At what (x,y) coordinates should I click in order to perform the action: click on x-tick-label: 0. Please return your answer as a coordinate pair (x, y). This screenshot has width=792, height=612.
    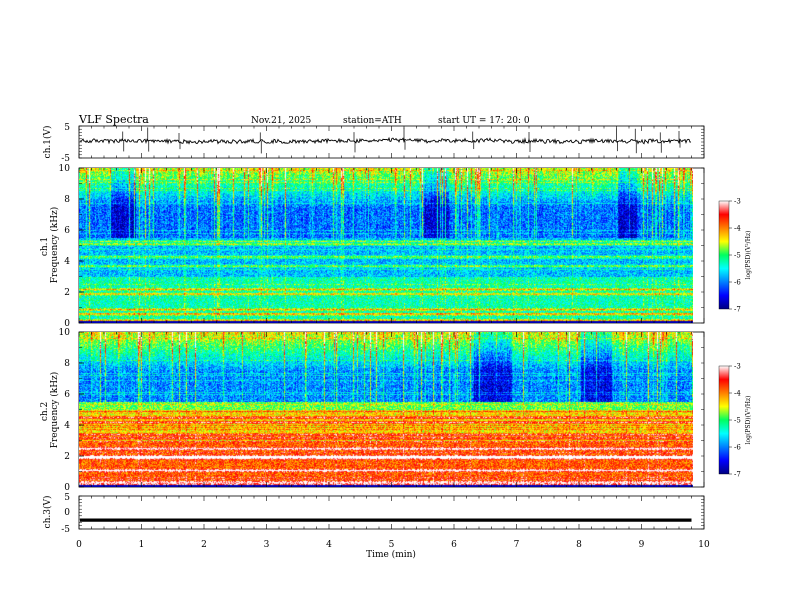
    Looking at the image, I should click on (79, 545).